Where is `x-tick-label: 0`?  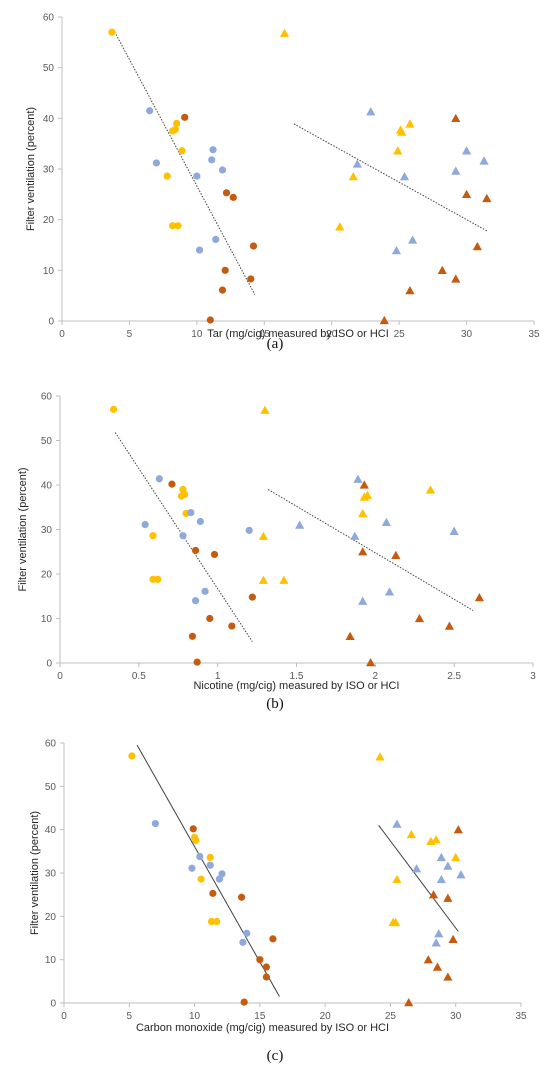 x-tick-label: 0 is located at coordinates (62, 334).